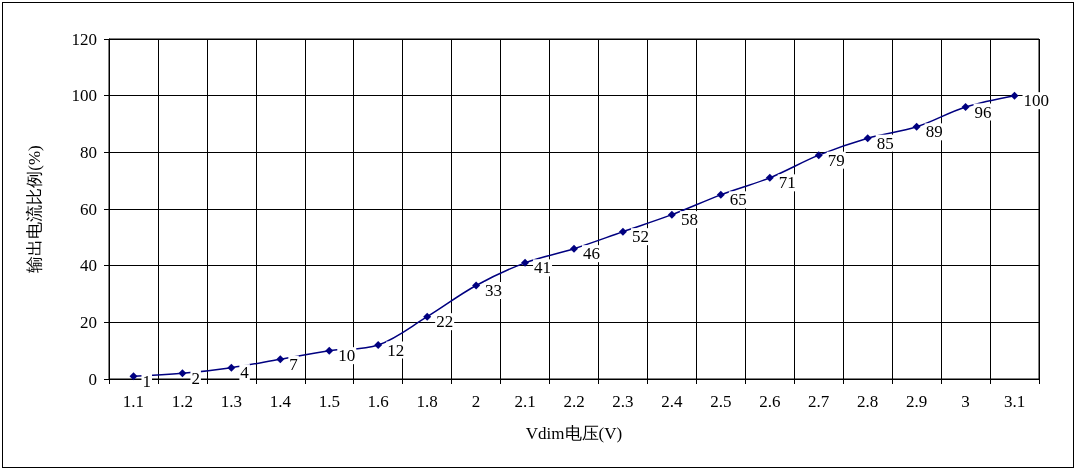 This screenshot has height=470, width=1076. Describe the element at coordinates (819, 401) in the screenshot. I see `x-tick-label: 2.7` at that location.